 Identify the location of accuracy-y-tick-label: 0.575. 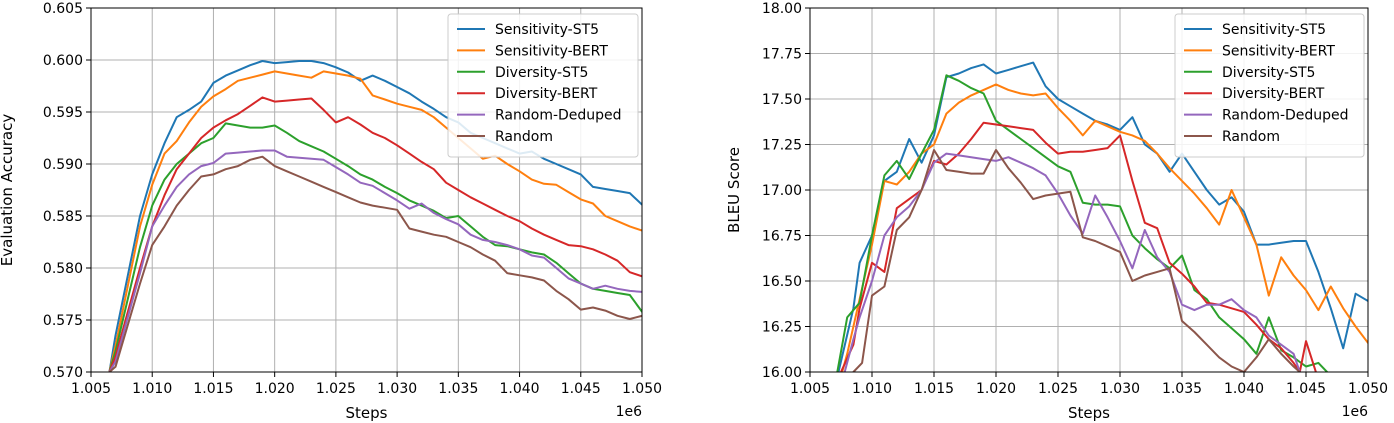
(63, 321).